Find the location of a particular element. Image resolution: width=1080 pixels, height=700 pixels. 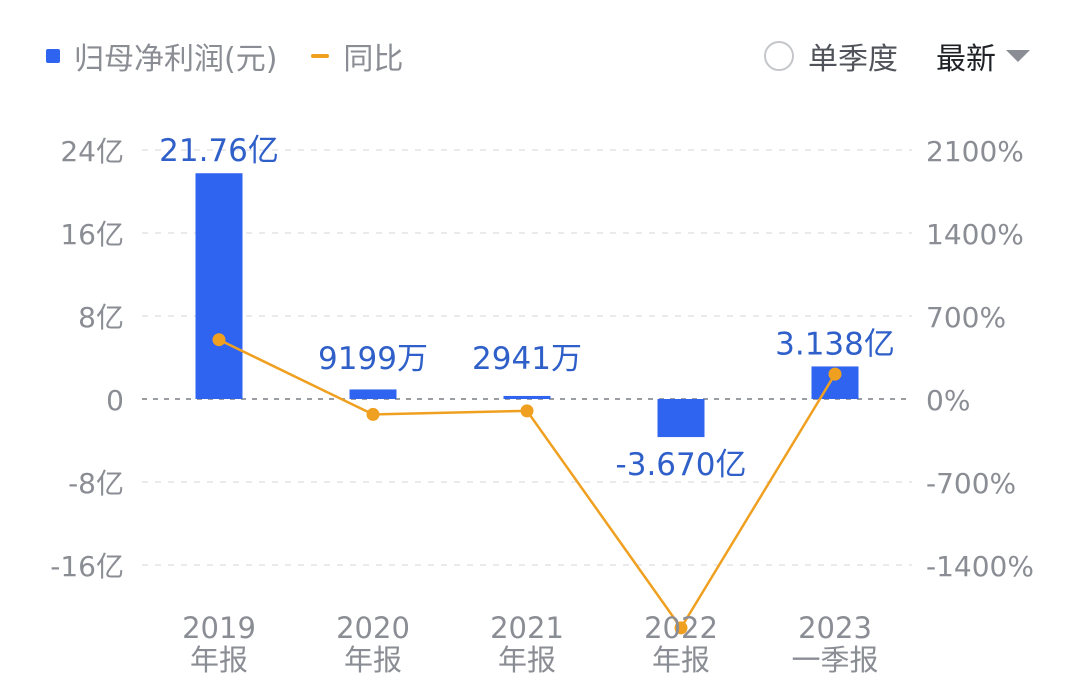

bar-value-label: 9199万 is located at coordinates (373, 359).